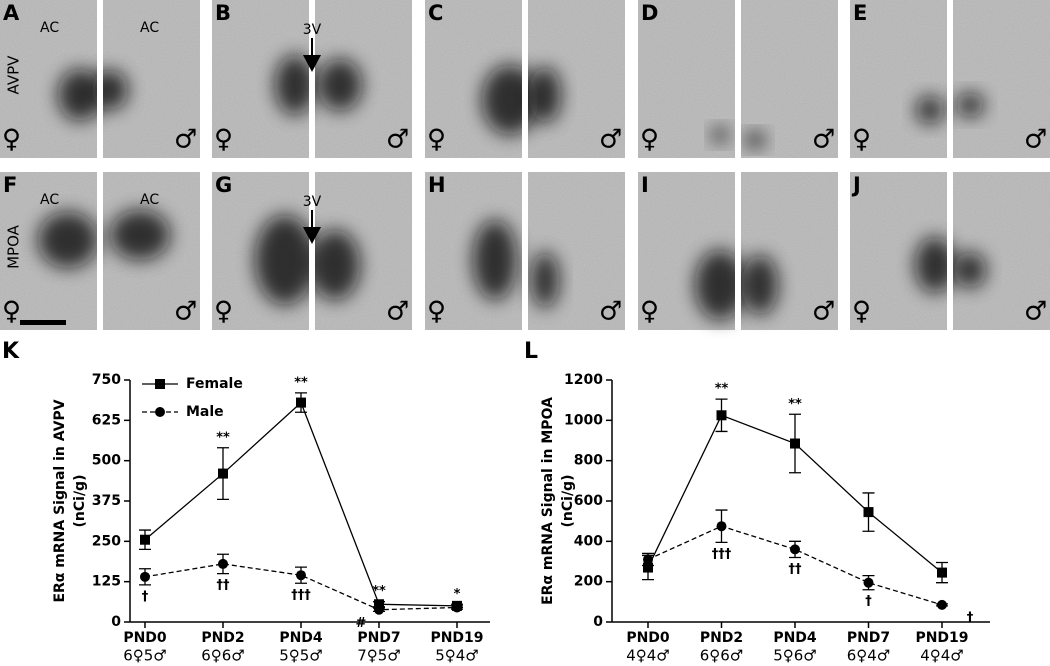  Describe the element at coordinates (457, 594) in the screenshot. I see `significance-mark: *` at that location.